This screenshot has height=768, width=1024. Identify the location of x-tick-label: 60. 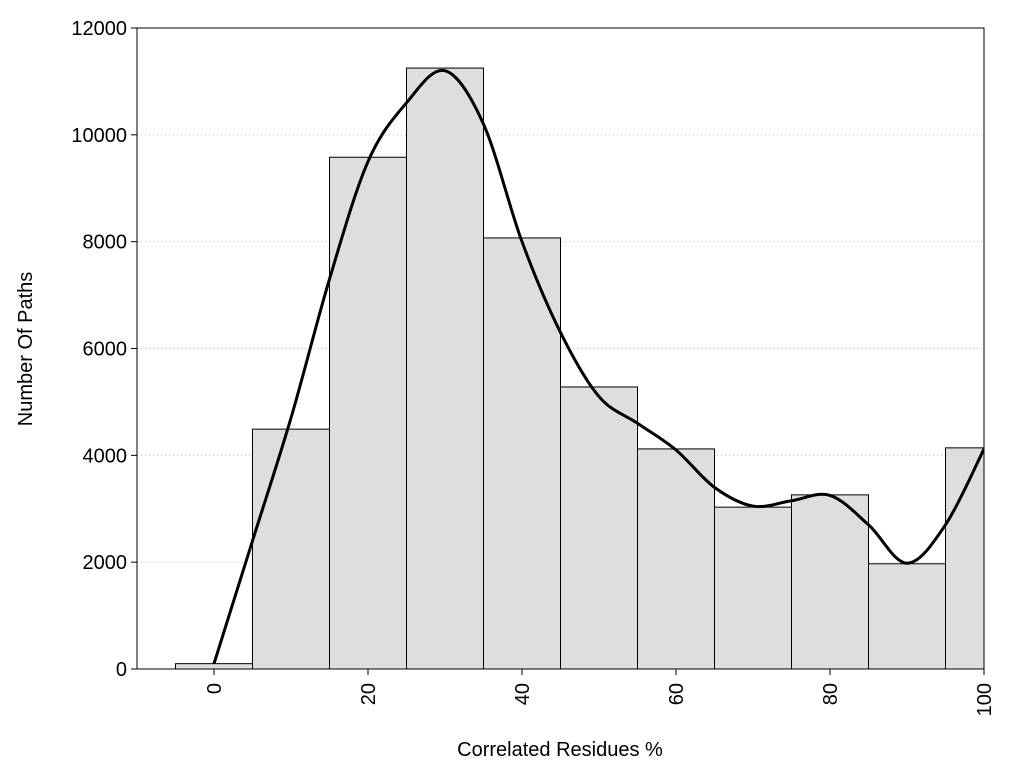
(677, 694).